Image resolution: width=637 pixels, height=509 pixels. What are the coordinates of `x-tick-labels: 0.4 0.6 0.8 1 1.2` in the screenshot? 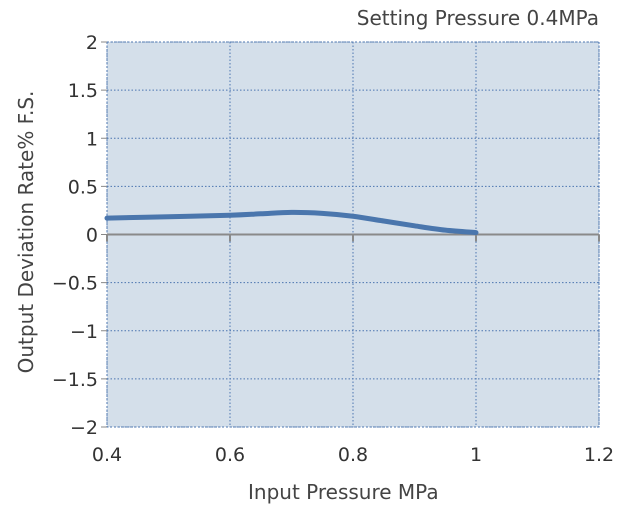 It's located at (353, 455).